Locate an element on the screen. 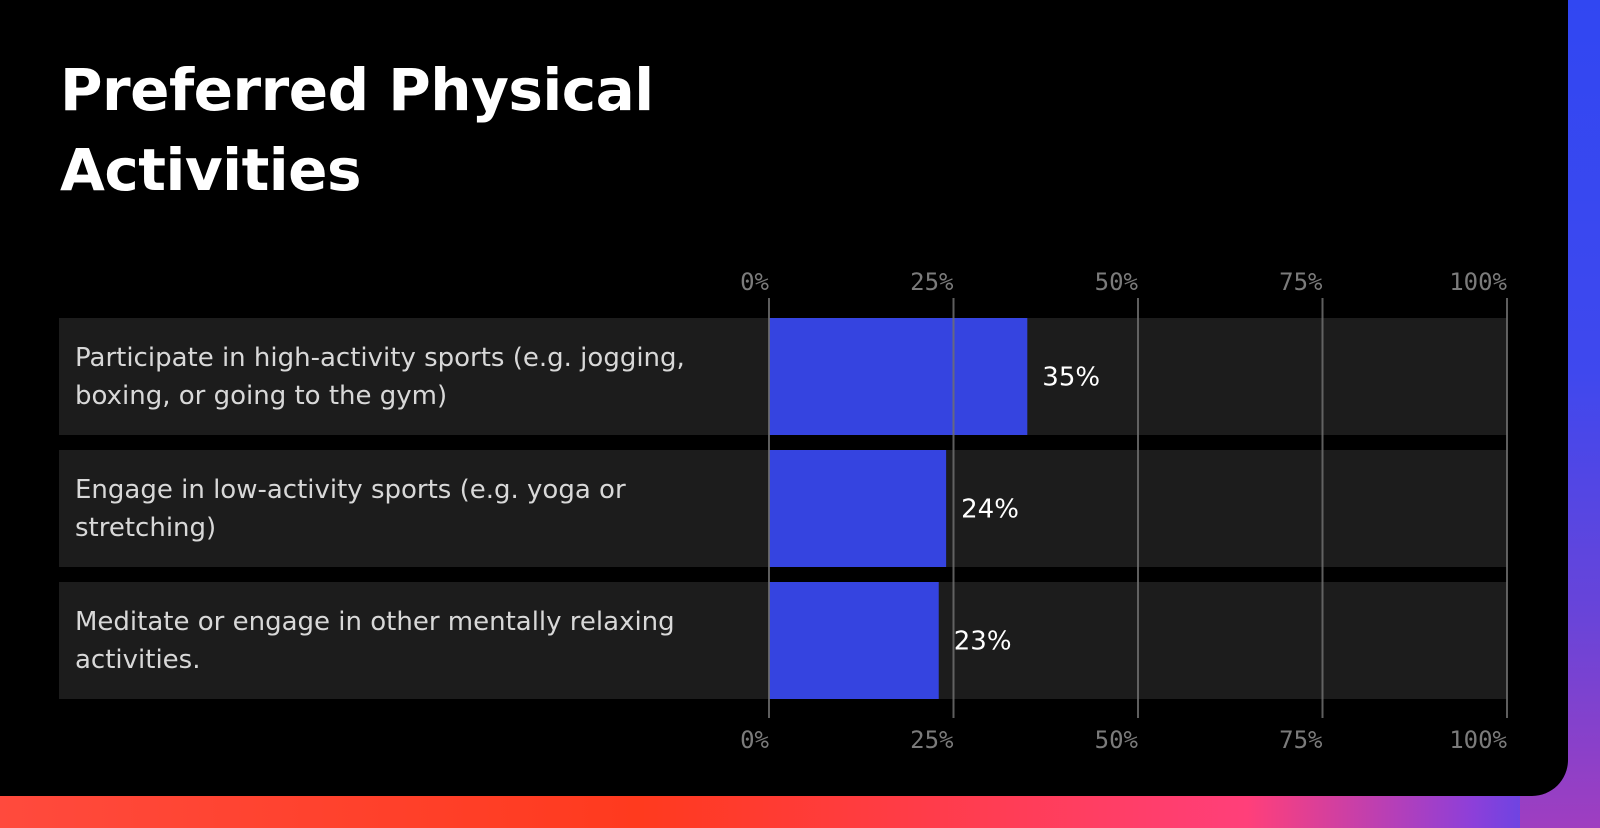 The width and height of the screenshot is (1600, 828). tick-label-top: 0% is located at coordinates (754, 282).